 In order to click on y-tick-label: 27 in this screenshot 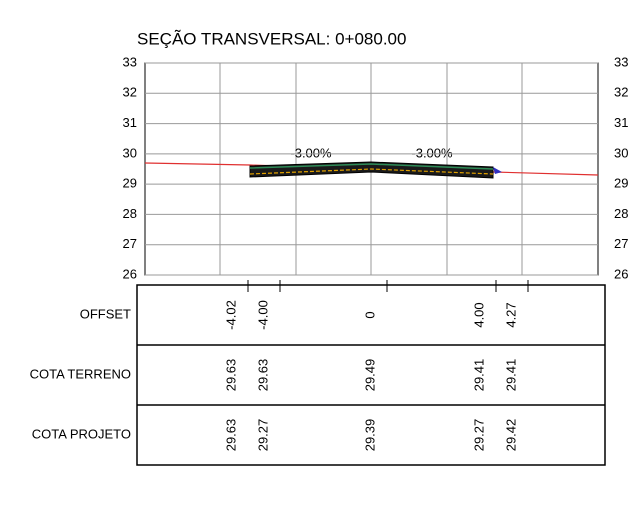, I will do `click(130, 243)`.